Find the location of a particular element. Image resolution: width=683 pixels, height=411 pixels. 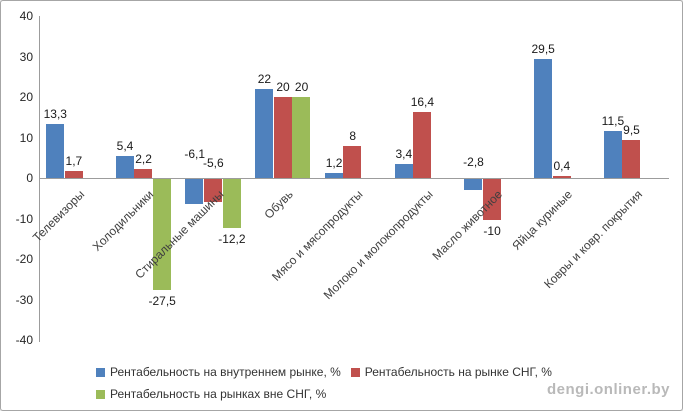

bar-series3-cat2 is located at coordinates (161, 235).